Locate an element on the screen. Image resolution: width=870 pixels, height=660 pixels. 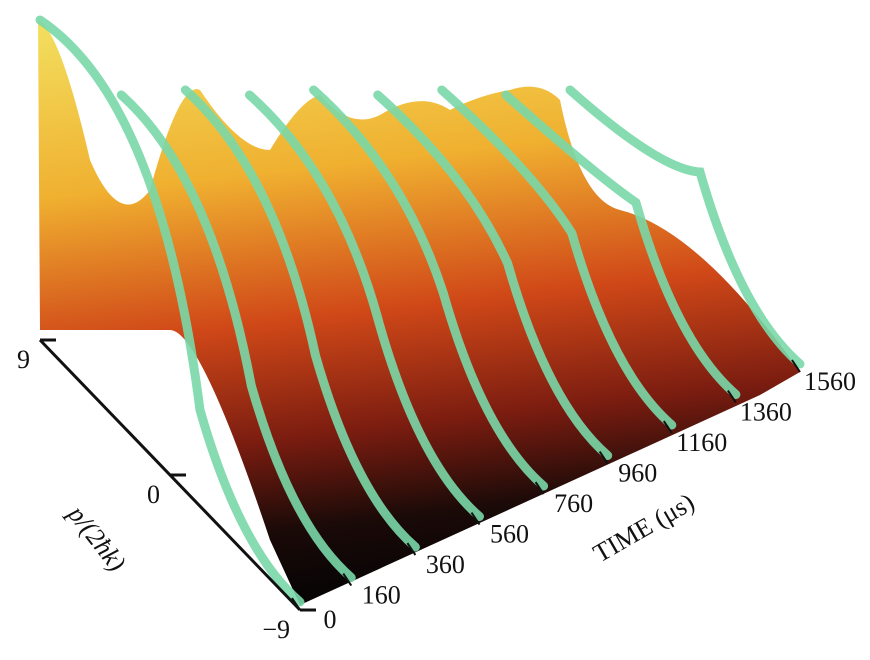
x-tick-label: 1360 is located at coordinates (766, 411).